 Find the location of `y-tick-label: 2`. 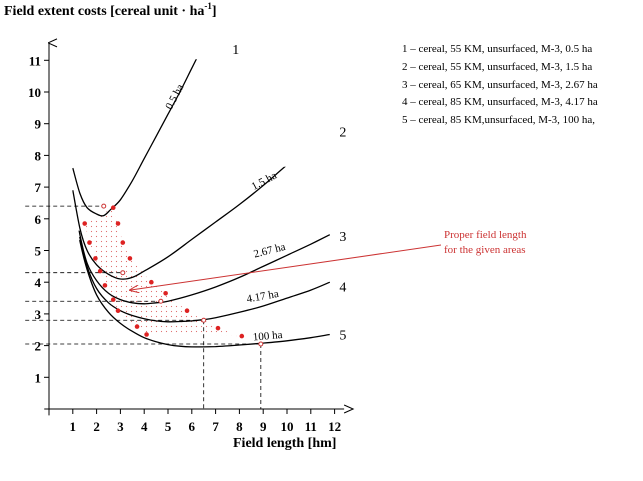

y-tick-label: 2 is located at coordinates (38, 346).